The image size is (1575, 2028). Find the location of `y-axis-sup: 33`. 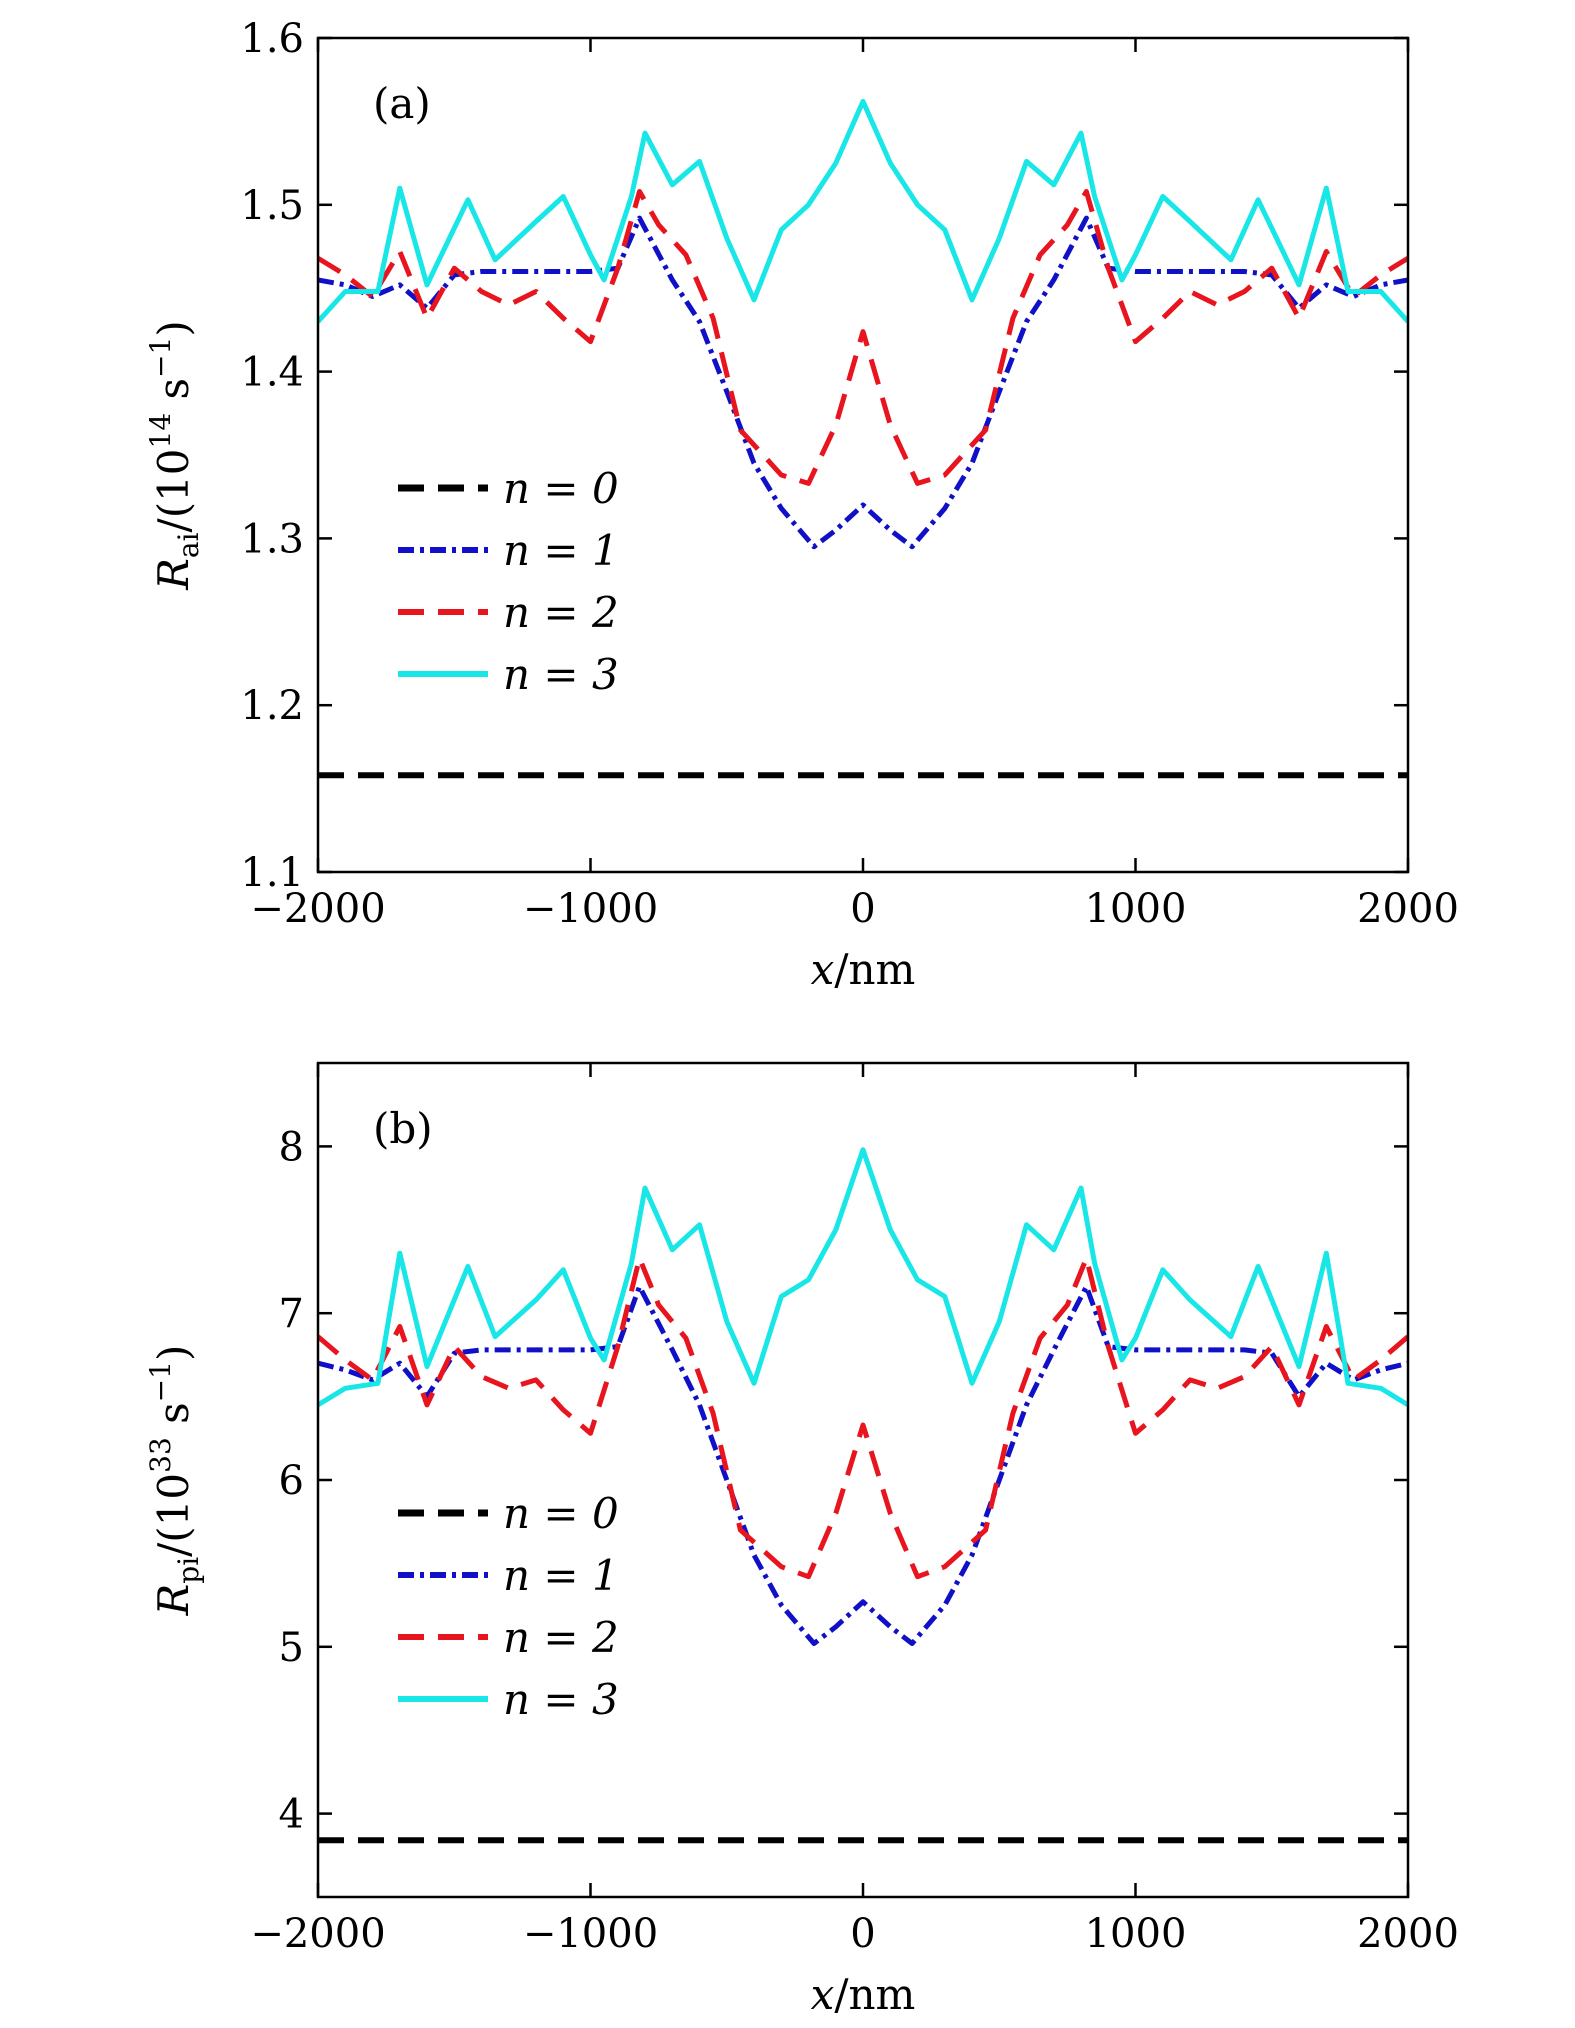

y-axis-sup: 33 is located at coordinates (160, 1455).